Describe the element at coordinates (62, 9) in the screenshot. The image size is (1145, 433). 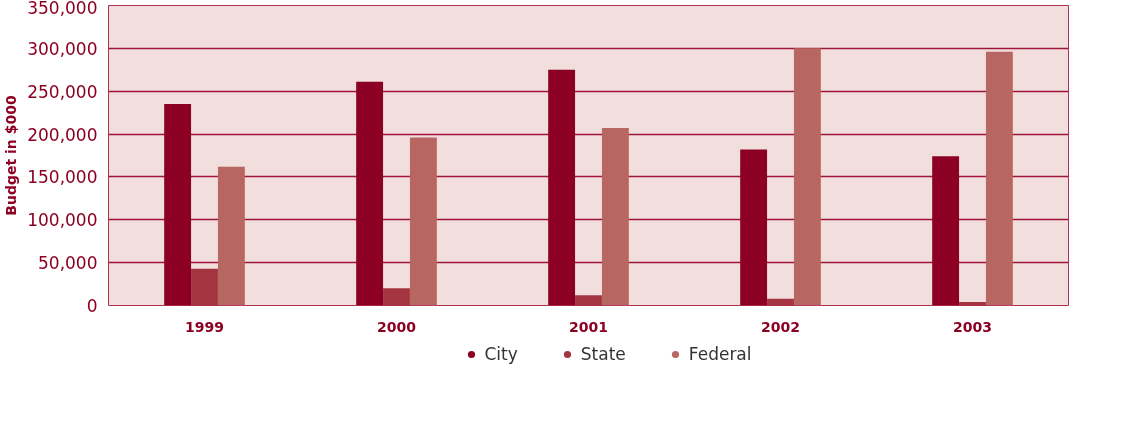
I see `y-tick-label: 350,000` at that location.